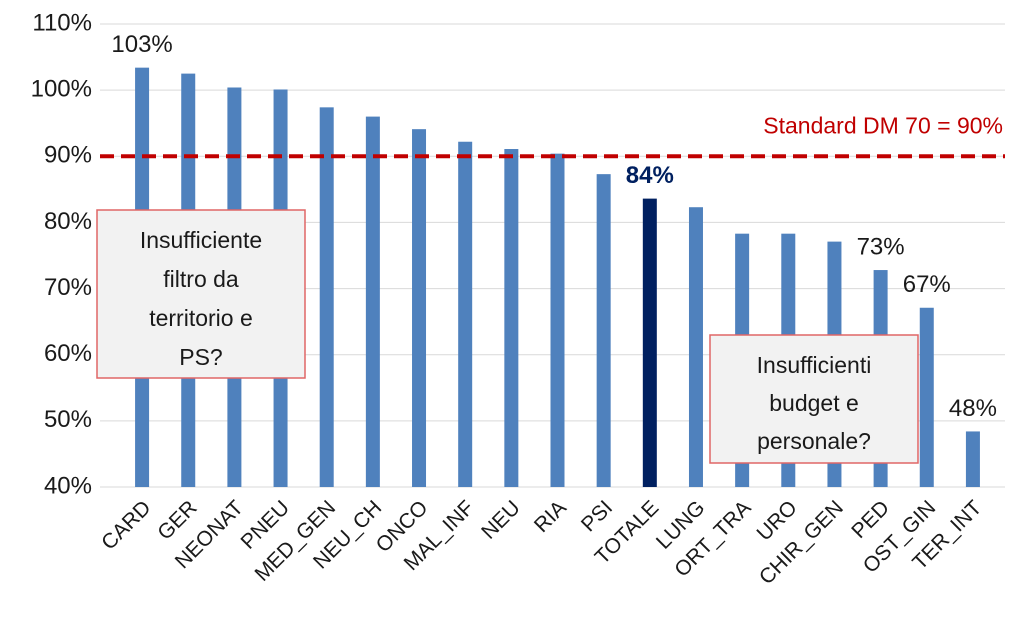 This screenshot has height=632, width=1011. I want to click on annotation-text: budget e, so click(814, 403).